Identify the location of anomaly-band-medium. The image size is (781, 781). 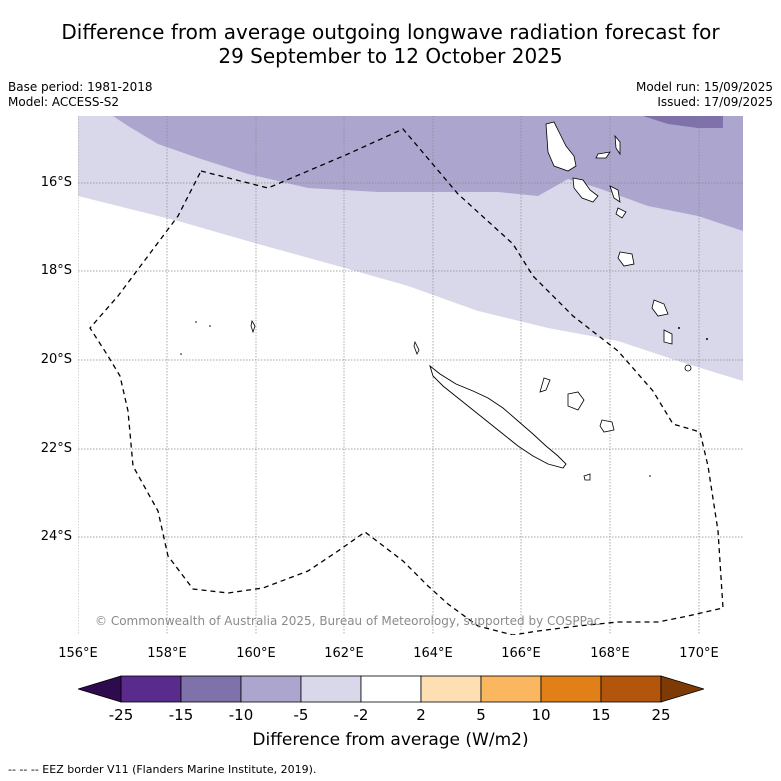
(428, 173).